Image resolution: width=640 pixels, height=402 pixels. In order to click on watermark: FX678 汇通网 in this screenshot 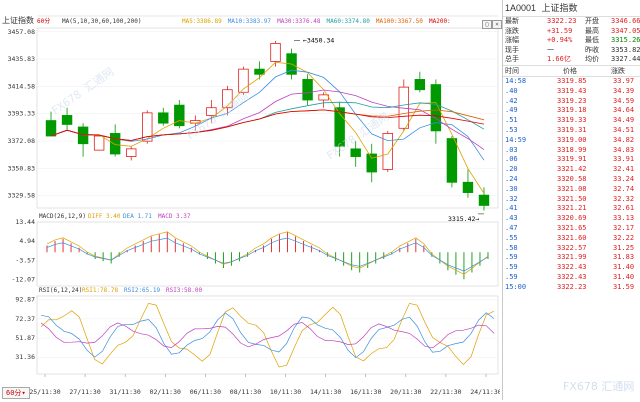, I will do `click(82, 91)`.